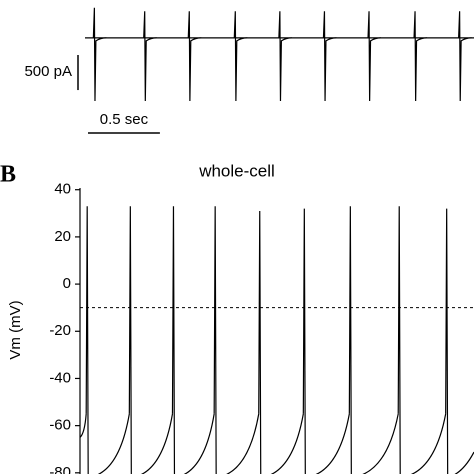  I want to click on y-axis-label: Vm (mV), so click(15, 329).